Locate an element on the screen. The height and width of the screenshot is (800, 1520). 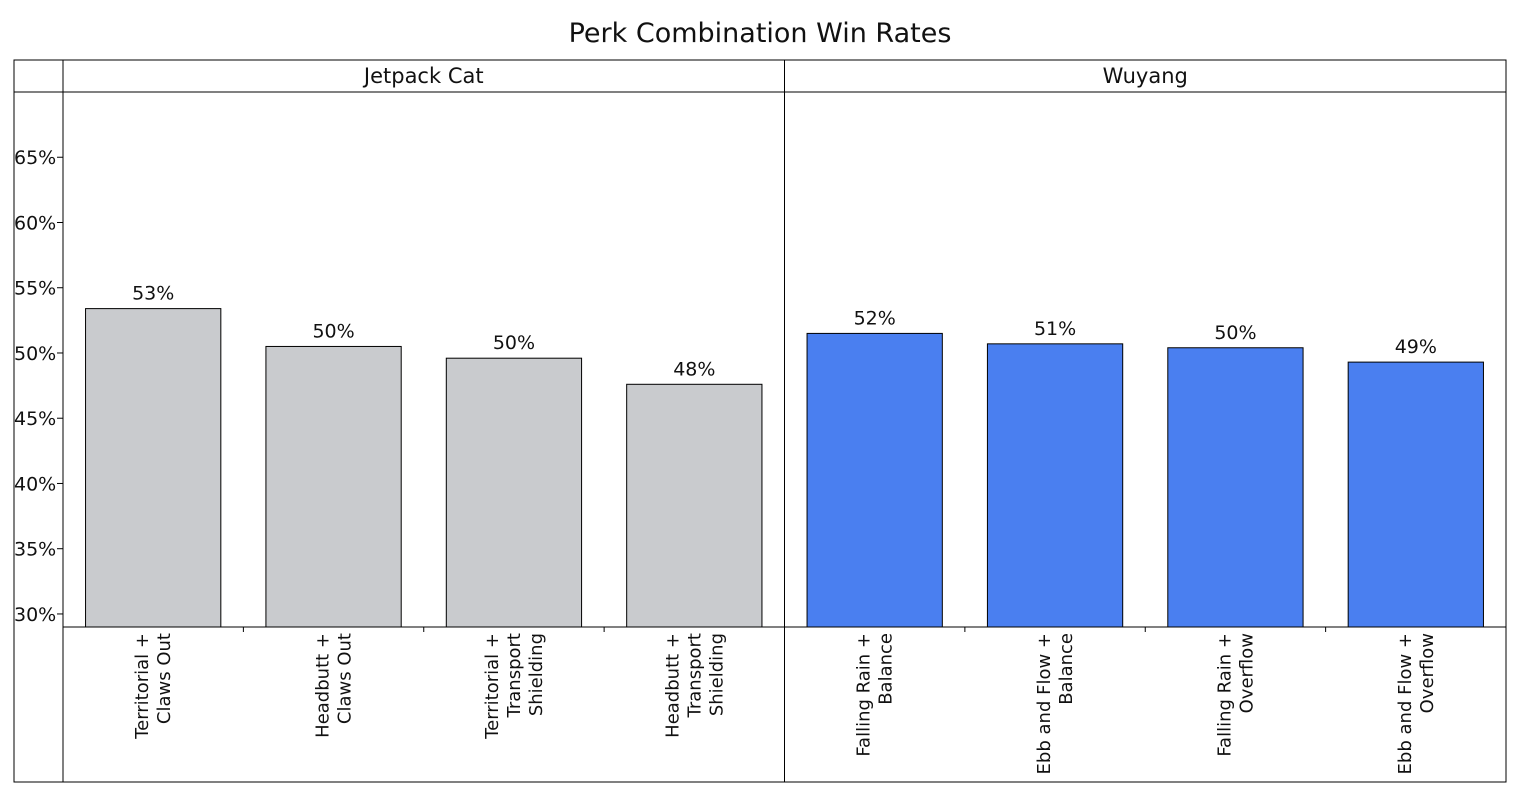
category-label: Territorial + Claws Out is located at coordinates (153, 686).